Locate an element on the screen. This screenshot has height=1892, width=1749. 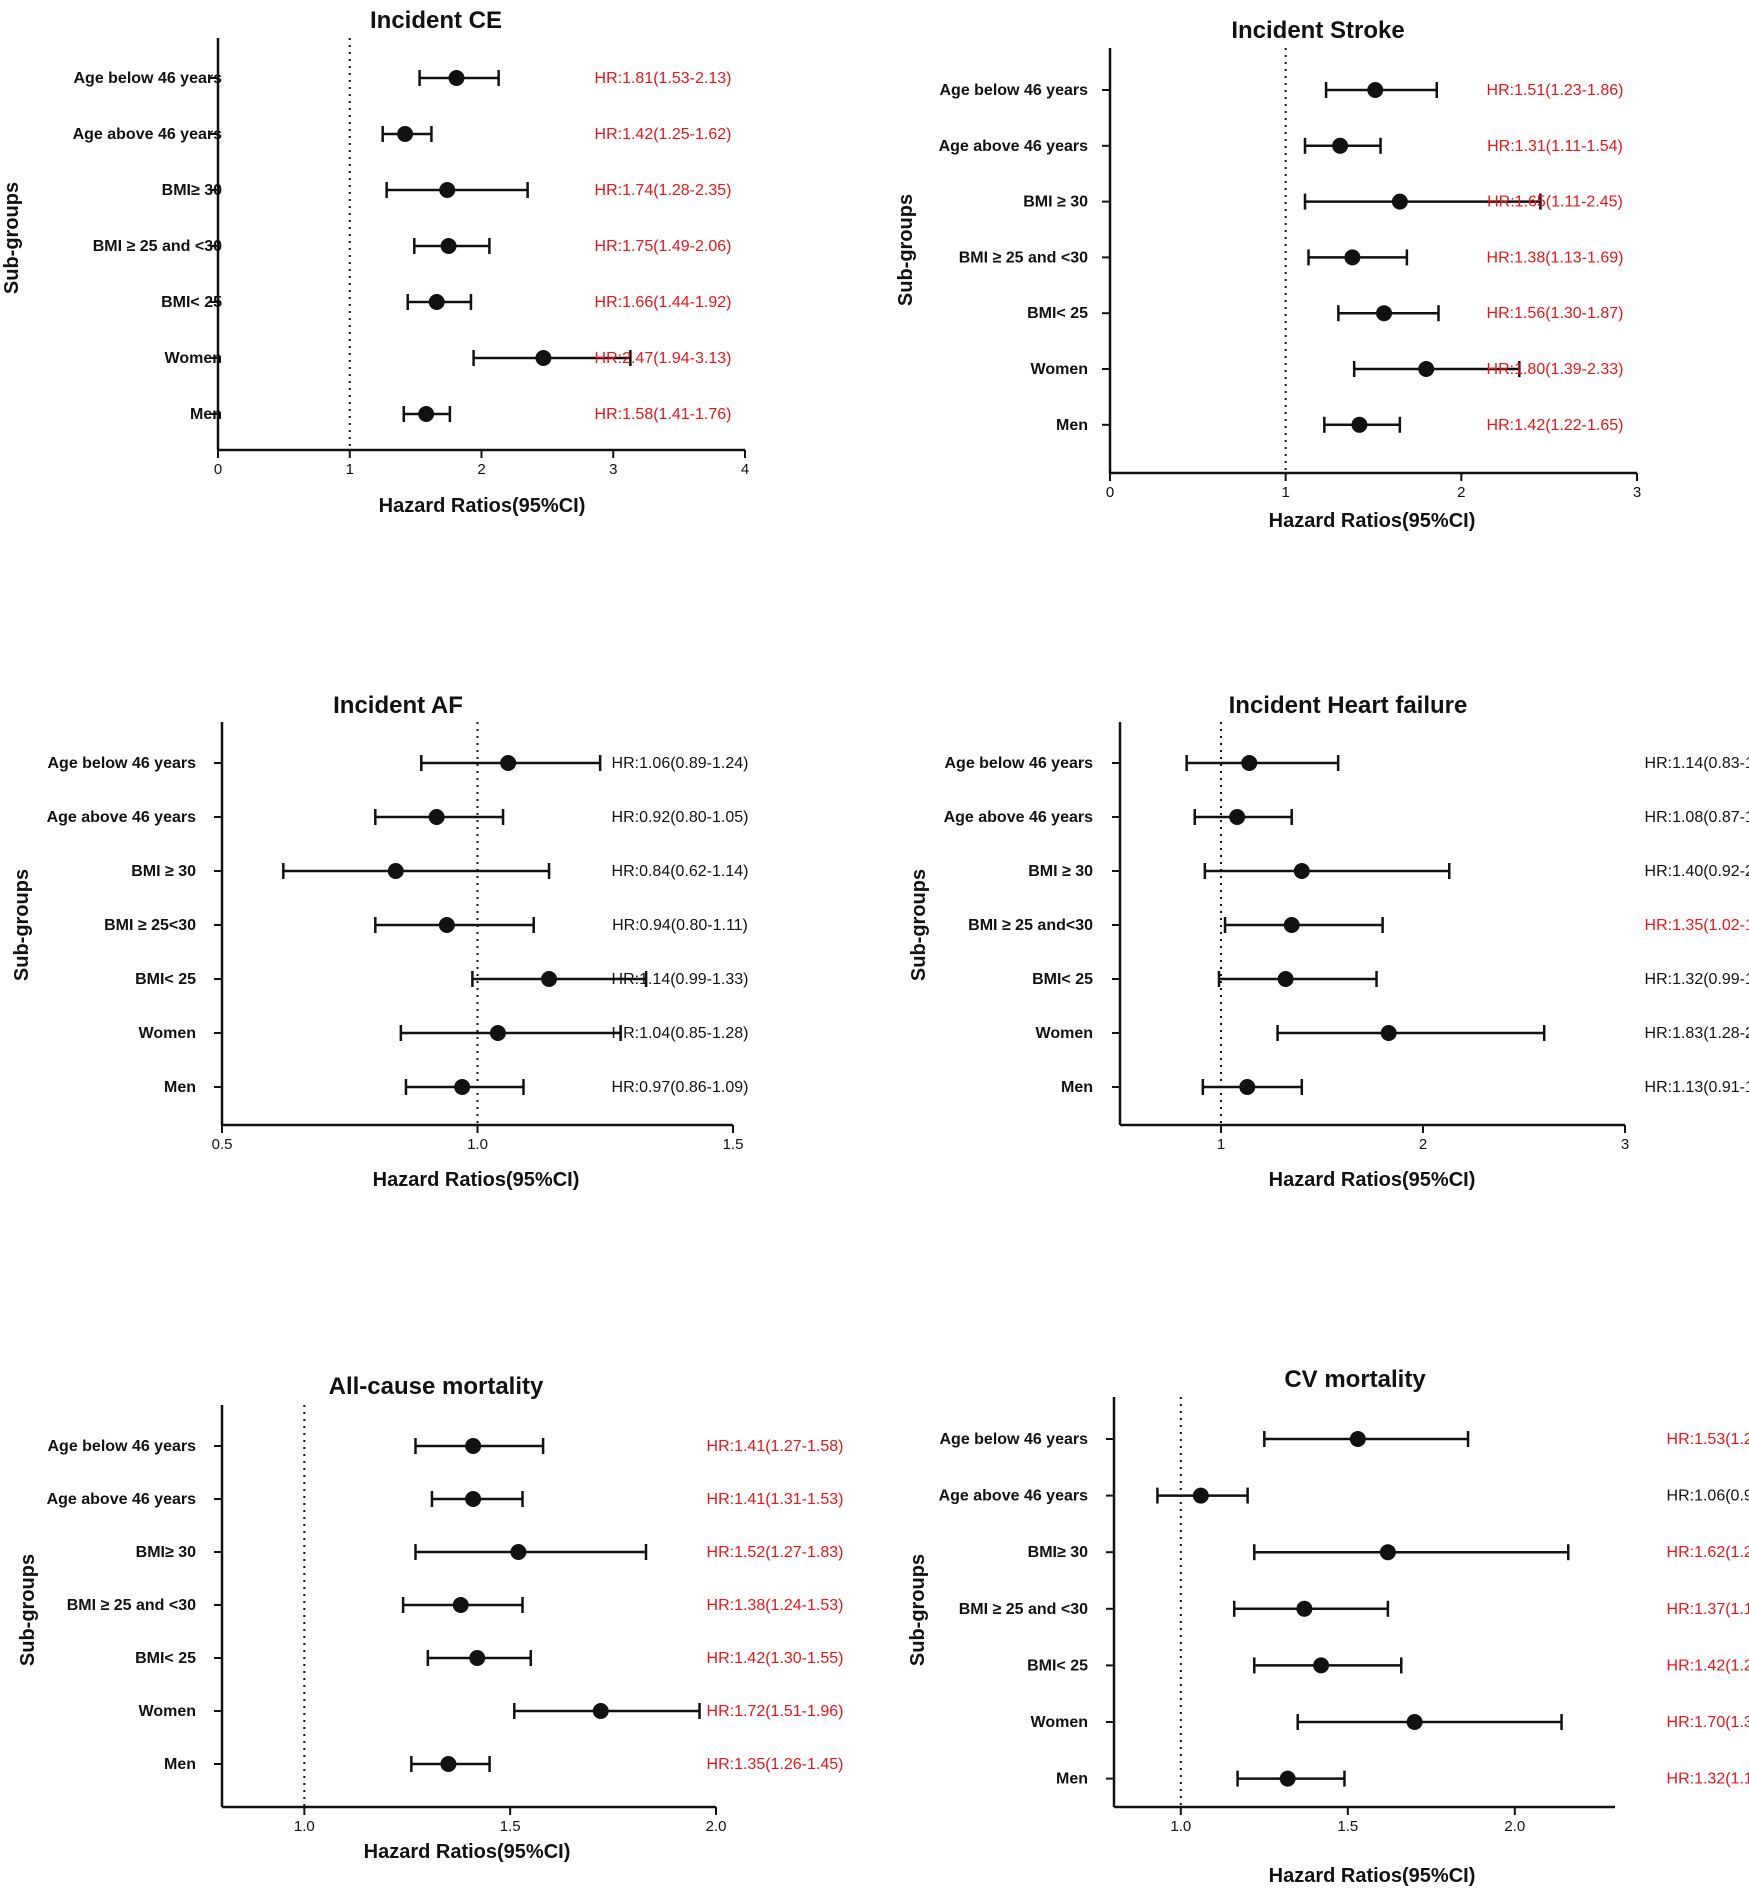
hr-value-label: HR:1.56(1.30-1.87) is located at coordinates (1555, 313).